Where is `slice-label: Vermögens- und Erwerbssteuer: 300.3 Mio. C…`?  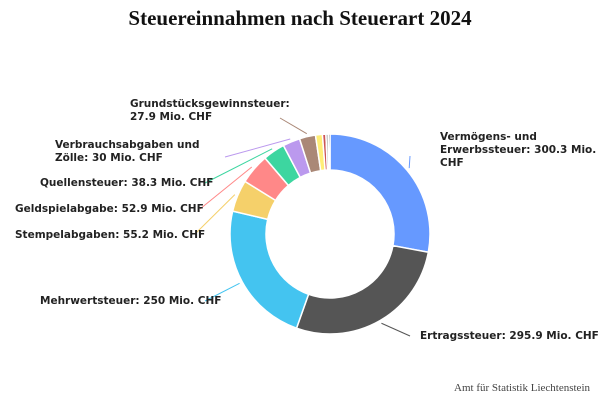 slice-label: Vermögens- und Erwerbssteuer: 300.3 Mio. C… is located at coordinates (518, 150).